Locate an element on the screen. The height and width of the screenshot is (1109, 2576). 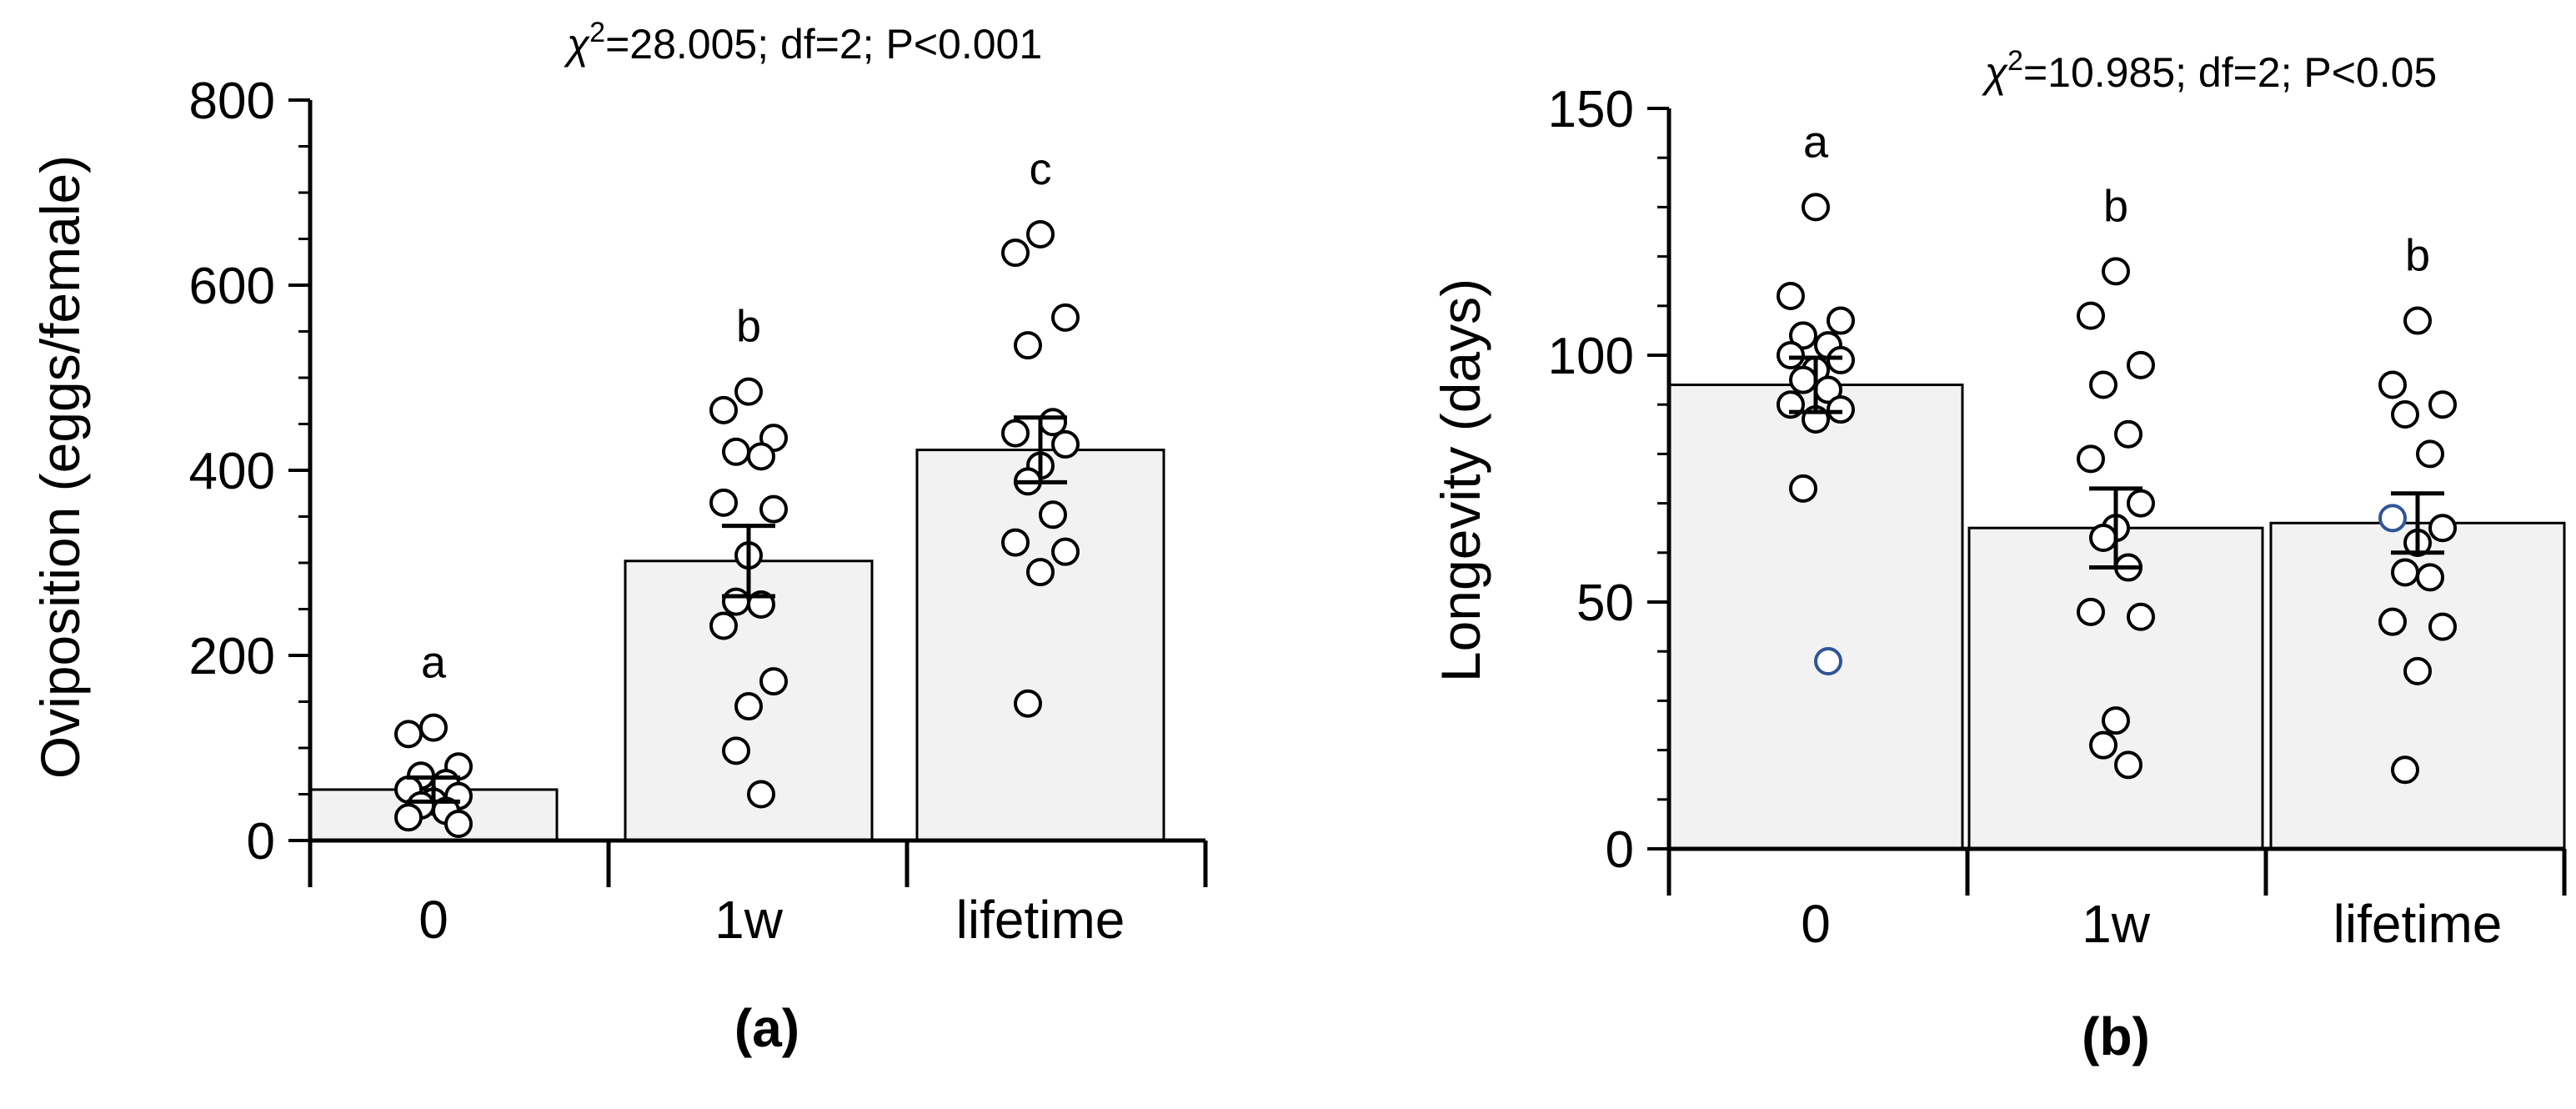
stat-values: =28.005; df=2; P<0.001 is located at coordinates (823, 44).